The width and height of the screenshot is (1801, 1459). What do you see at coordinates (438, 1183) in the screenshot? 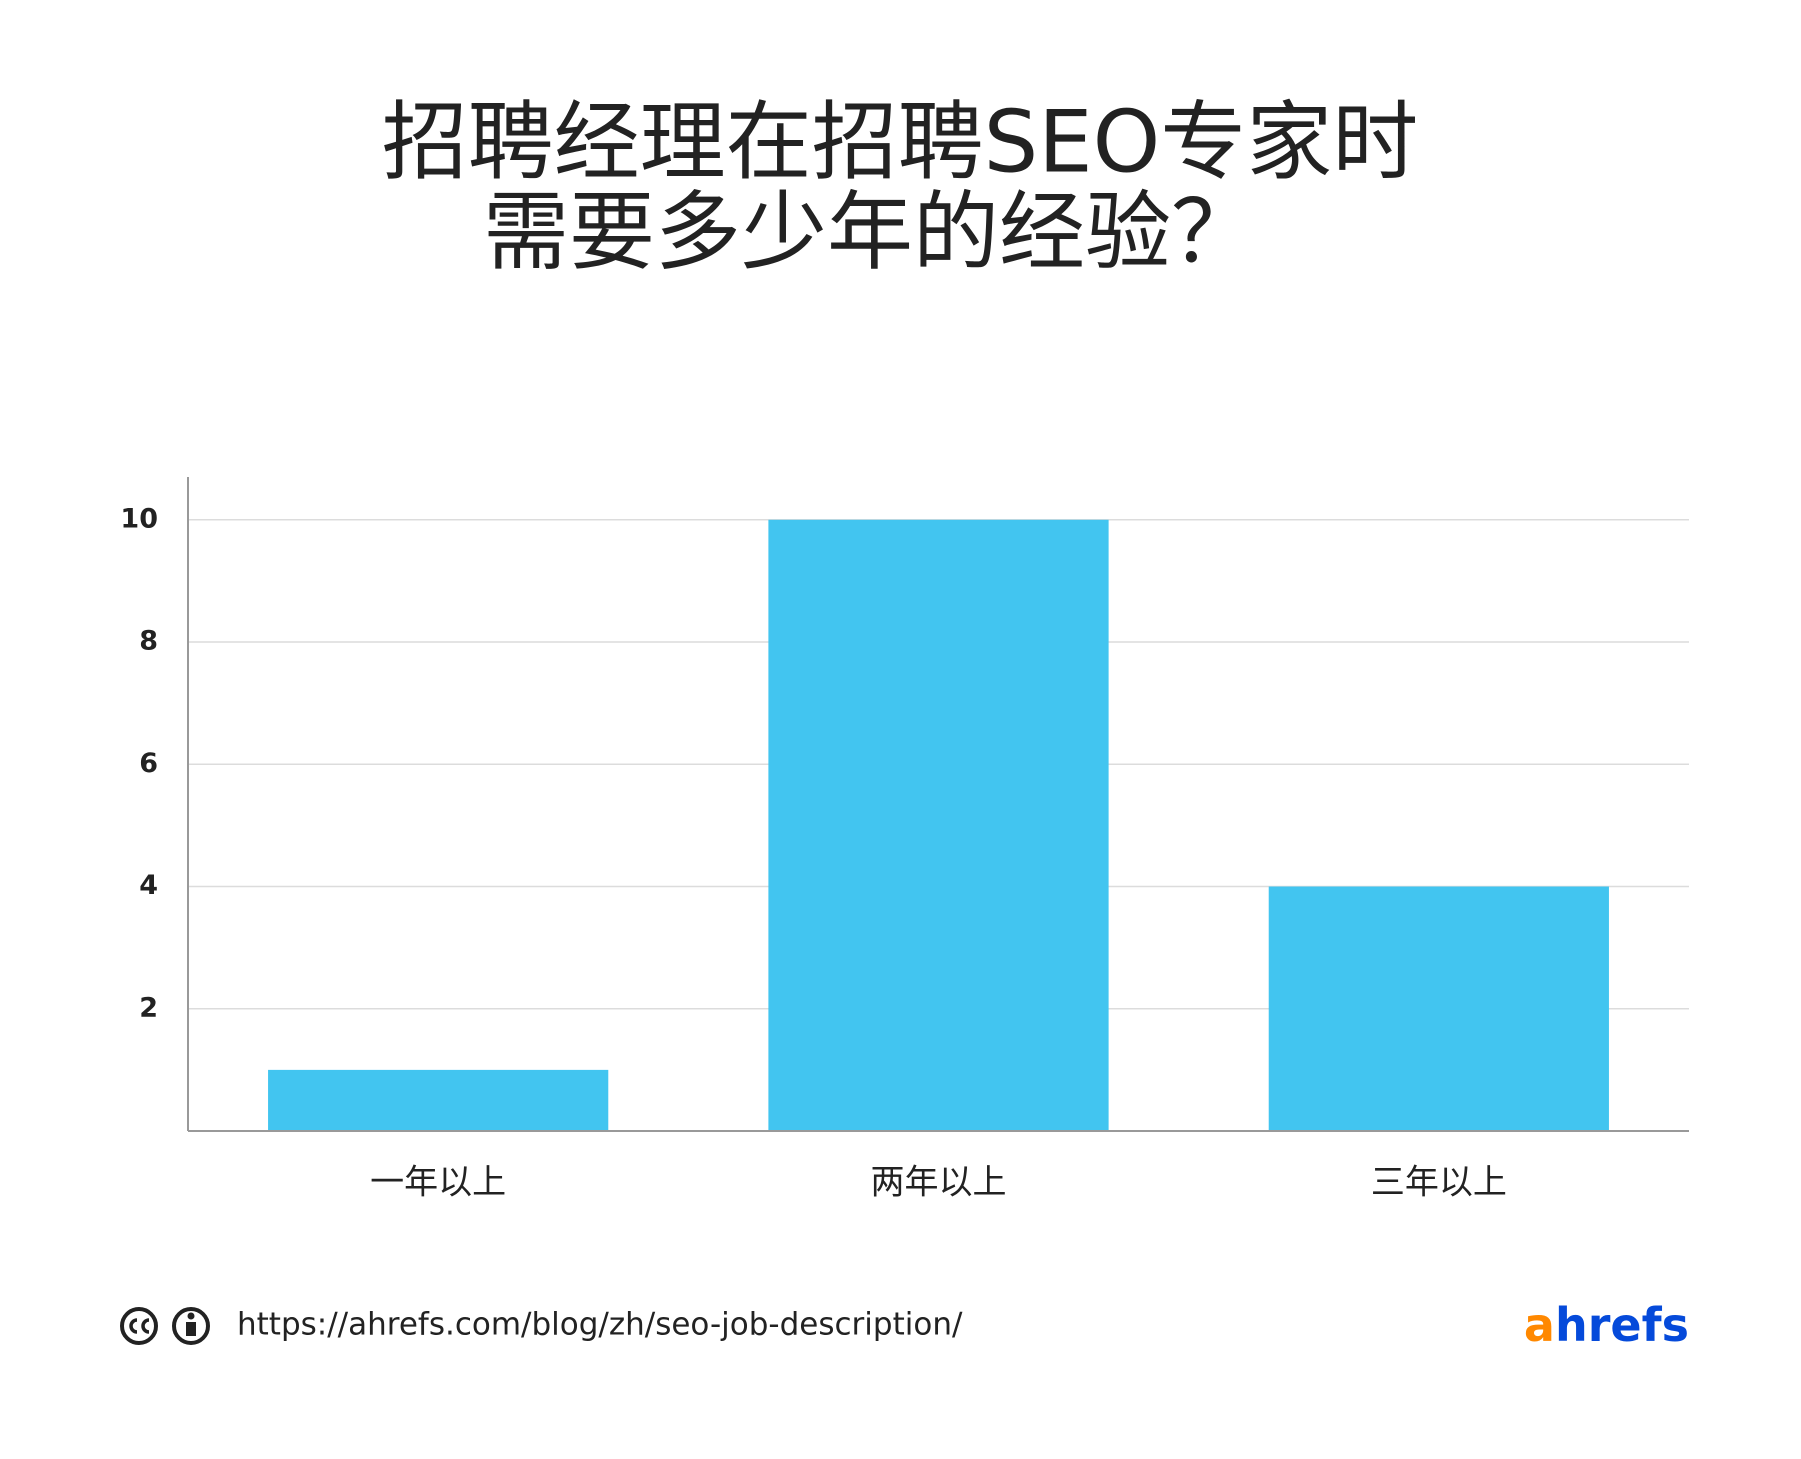
I see `x-tick-label: 一年以上` at bounding box center [438, 1183].